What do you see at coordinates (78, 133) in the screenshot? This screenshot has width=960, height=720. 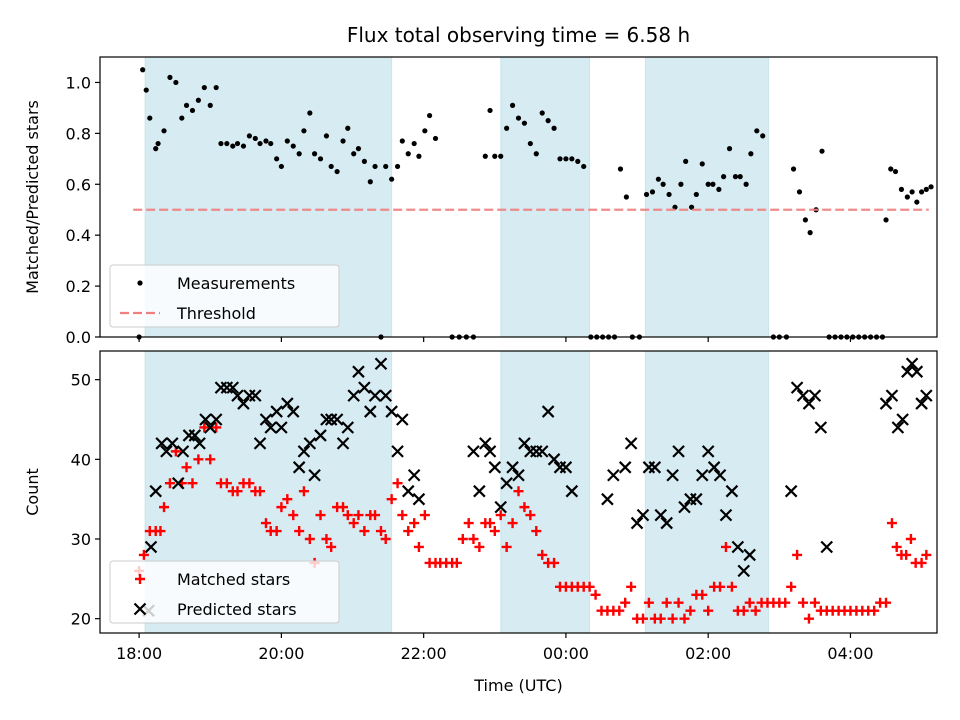 I see `y-tick-label: 0.8` at bounding box center [78, 133].